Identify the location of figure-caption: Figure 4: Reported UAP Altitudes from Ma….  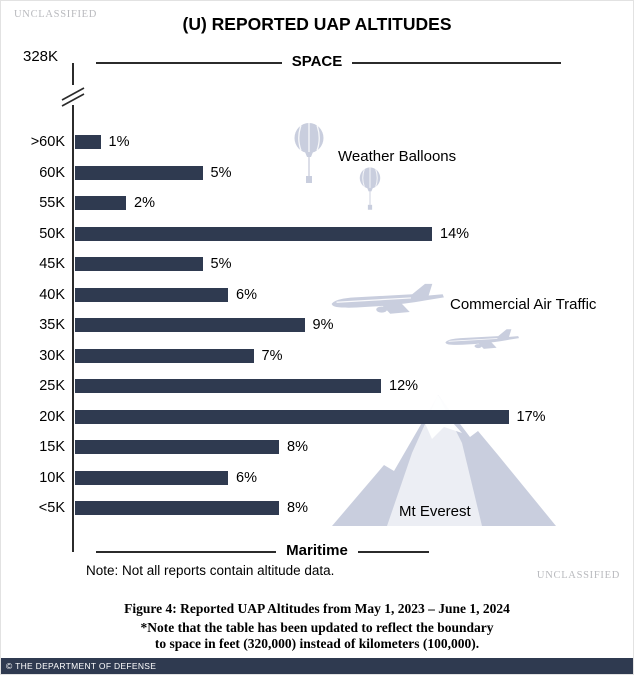
(317, 627).